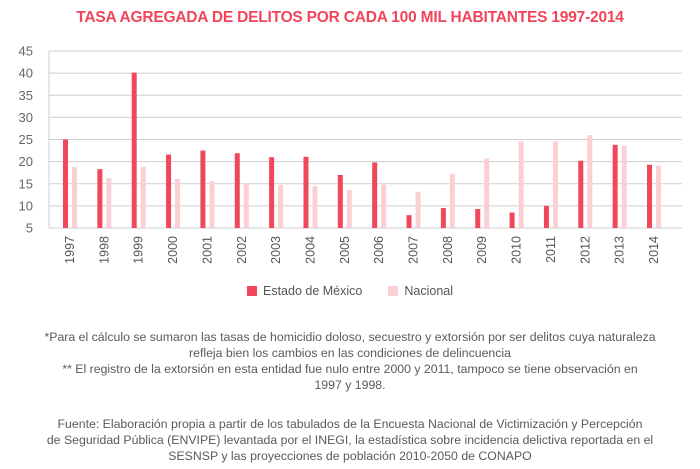  What do you see at coordinates (212, 204) in the screenshot?
I see `bar-nacional-2001` at bounding box center [212, 204].